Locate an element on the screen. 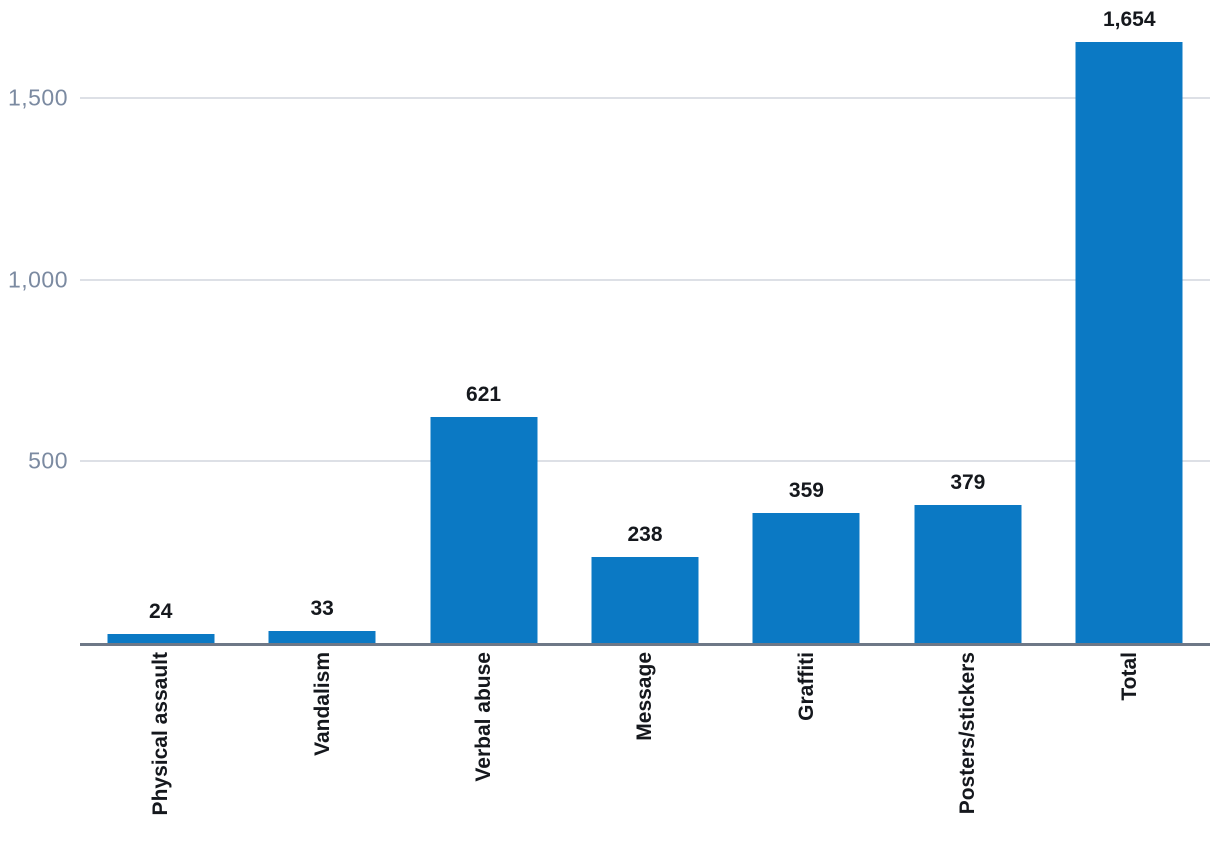 This screenshot has height=856, width=1220. bar-column: 238 is located at coordinates (644, 321).